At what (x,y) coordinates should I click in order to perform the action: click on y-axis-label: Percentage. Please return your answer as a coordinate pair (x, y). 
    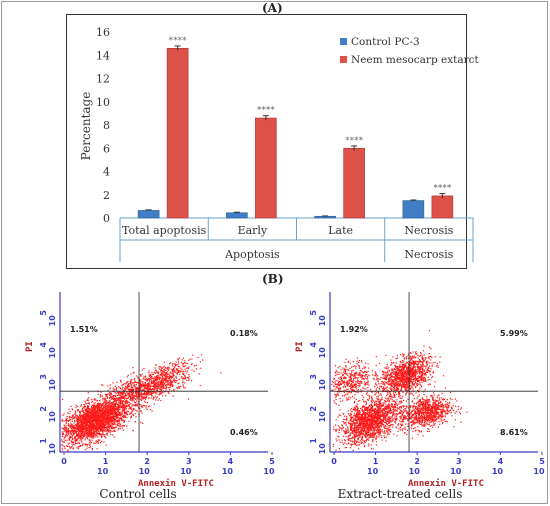
    Looking at the image, I should click on (86, 126).